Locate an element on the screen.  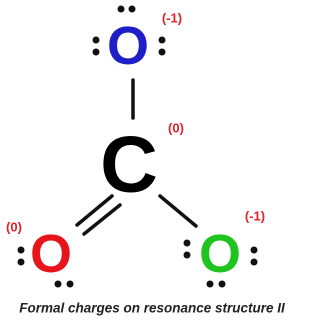
single-bond is located at coordinates (178, 211).